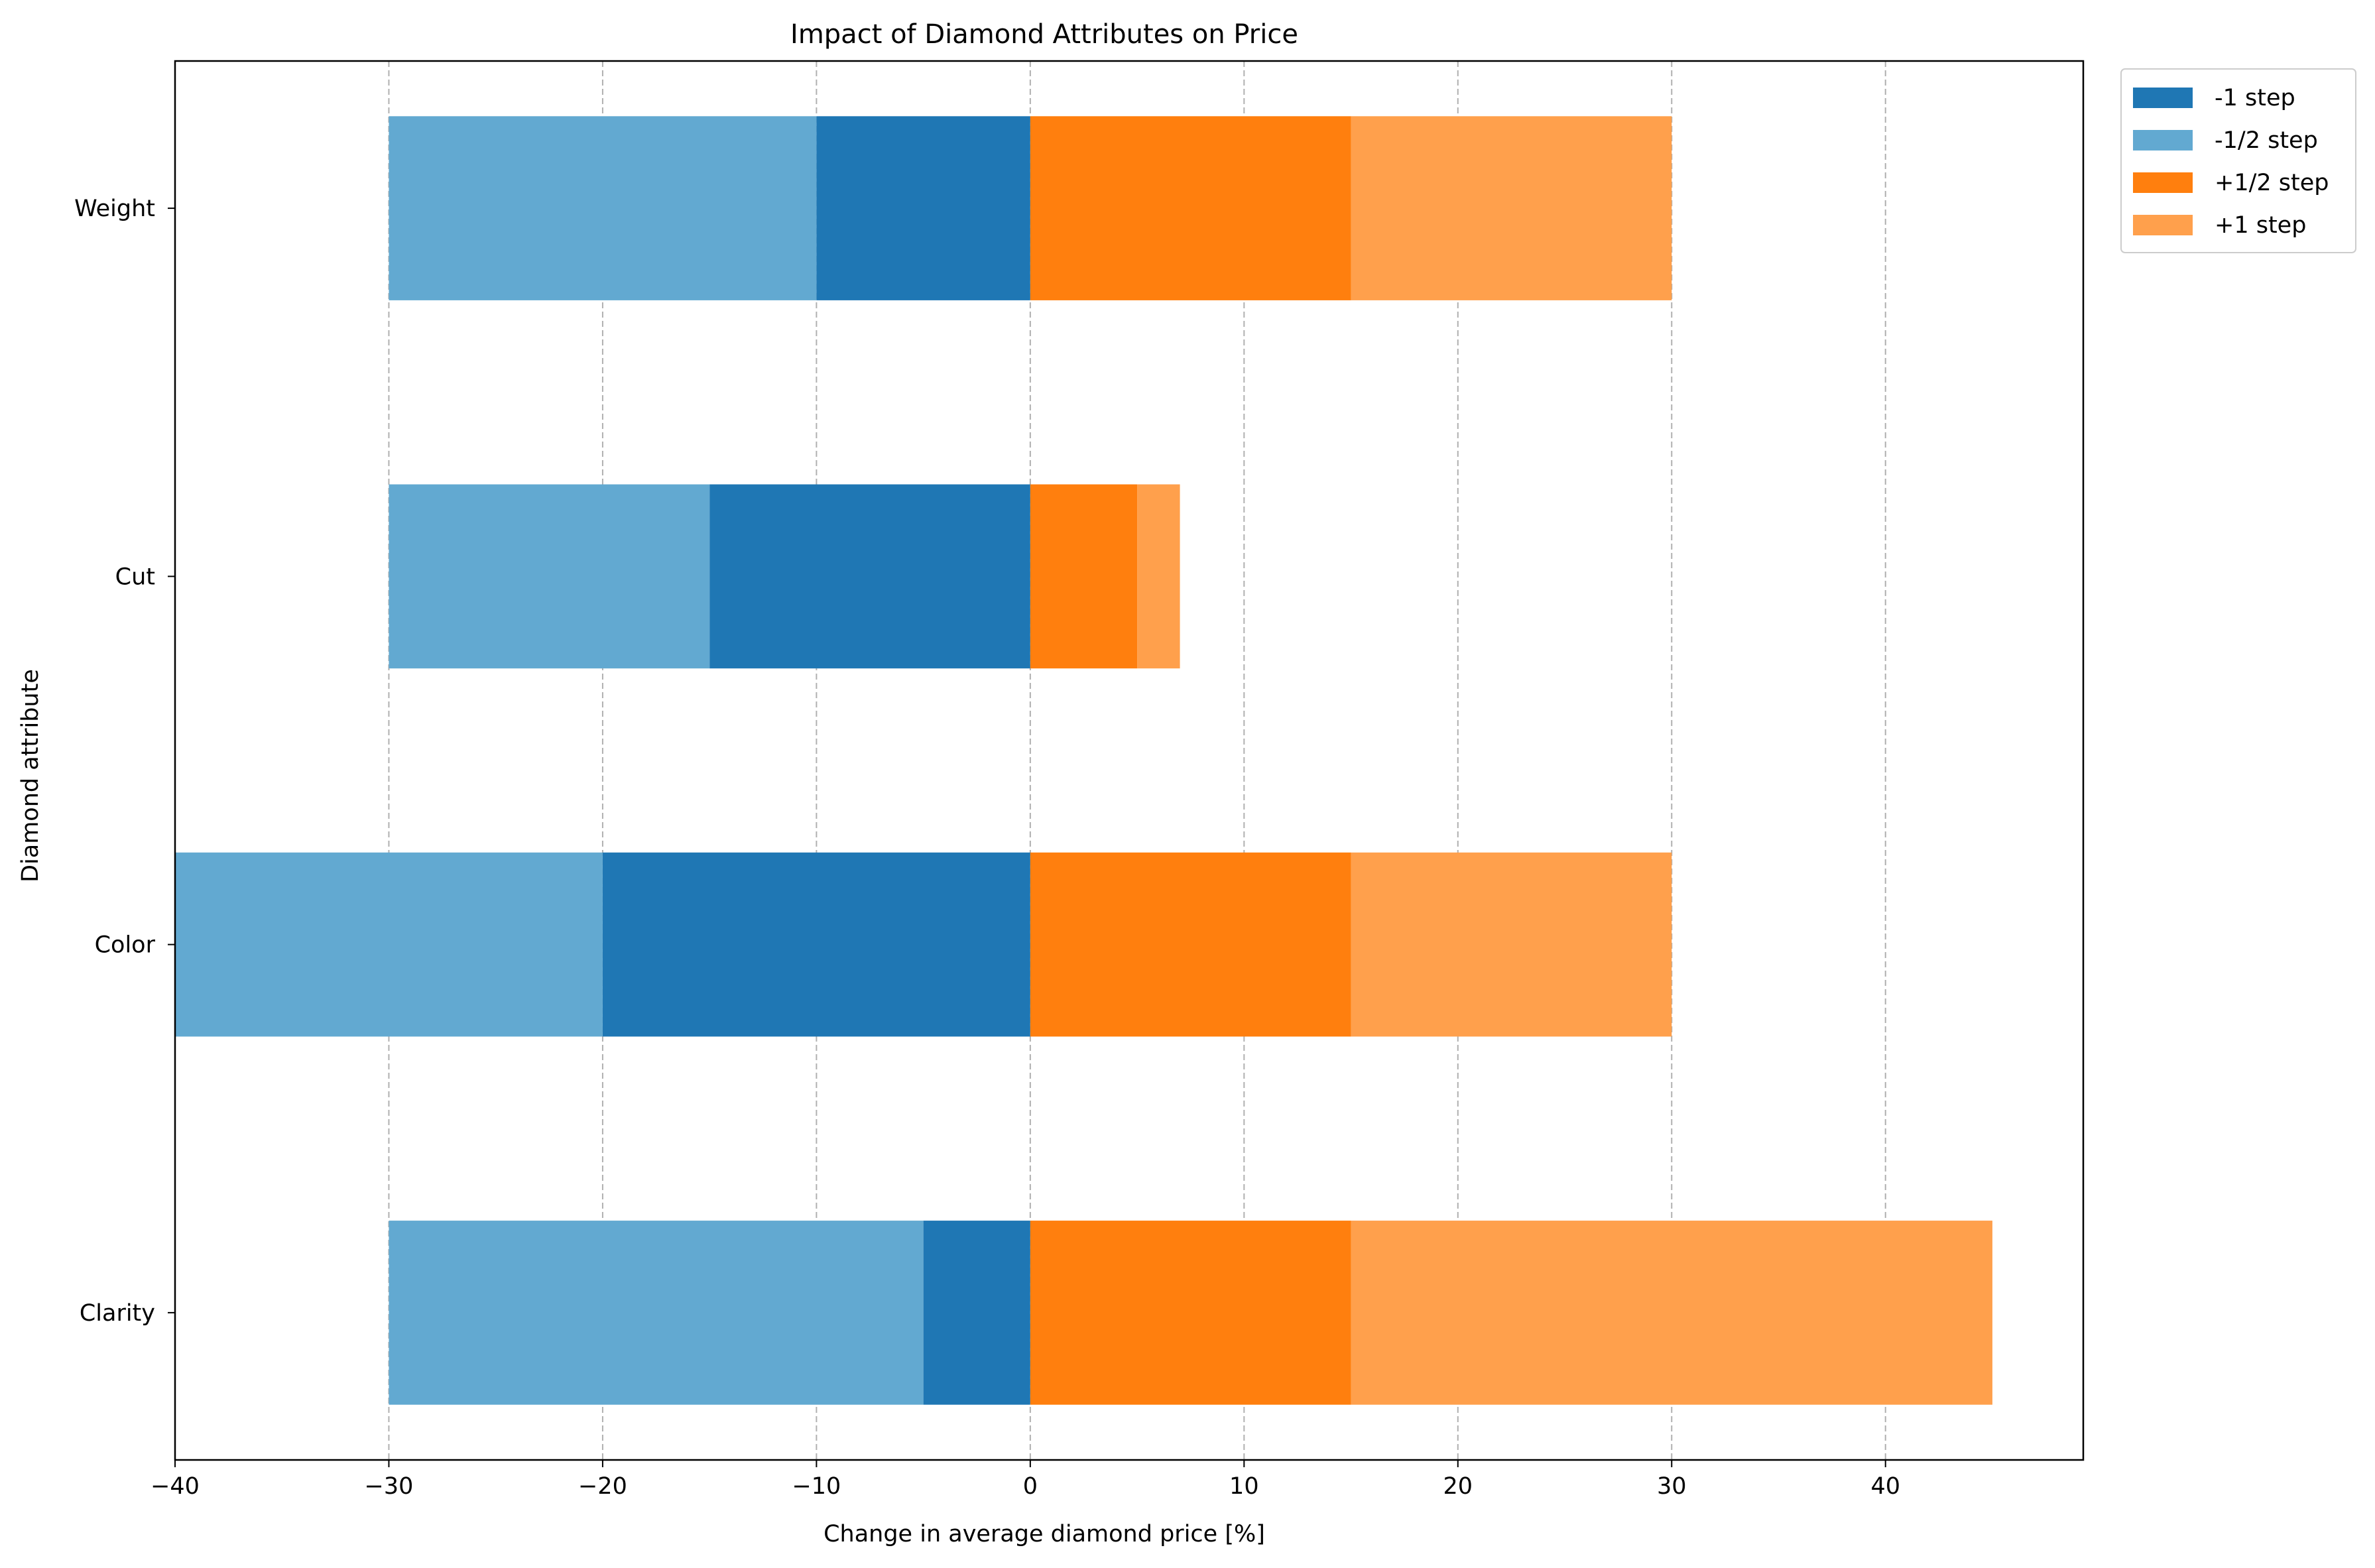 This screenshot has height=1568, width=2375. Describe the element at coordinates (1044, 1534) in the screenshot. I see `x-axis-label: Change in average diamond price [%]` at that location.